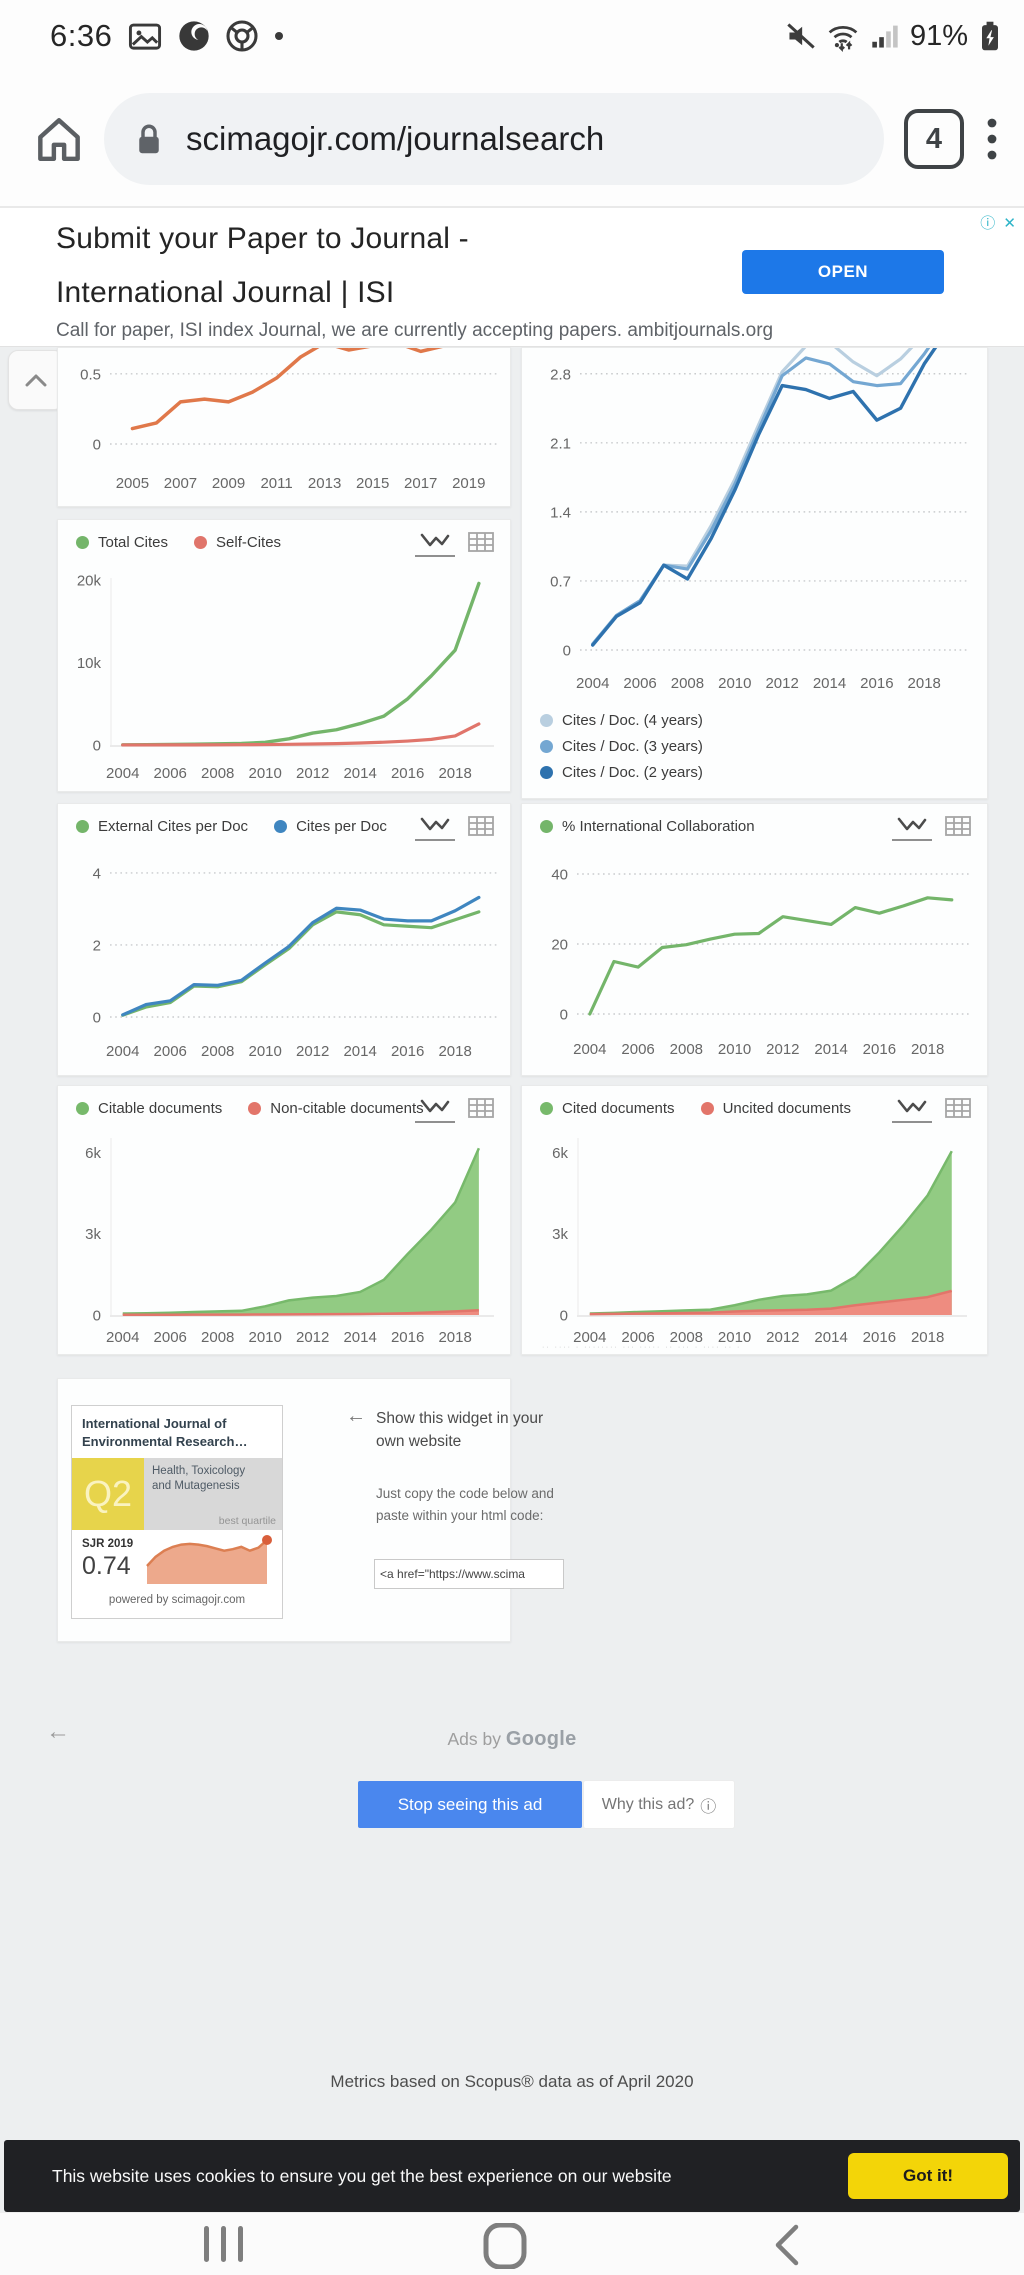 This screenshot has height=2275, width=1024. What do you see at coordinates (199, 1471) in the screenshot?
I see `category-line1: Health, Toxicology` at bounding box center [199, 1471].